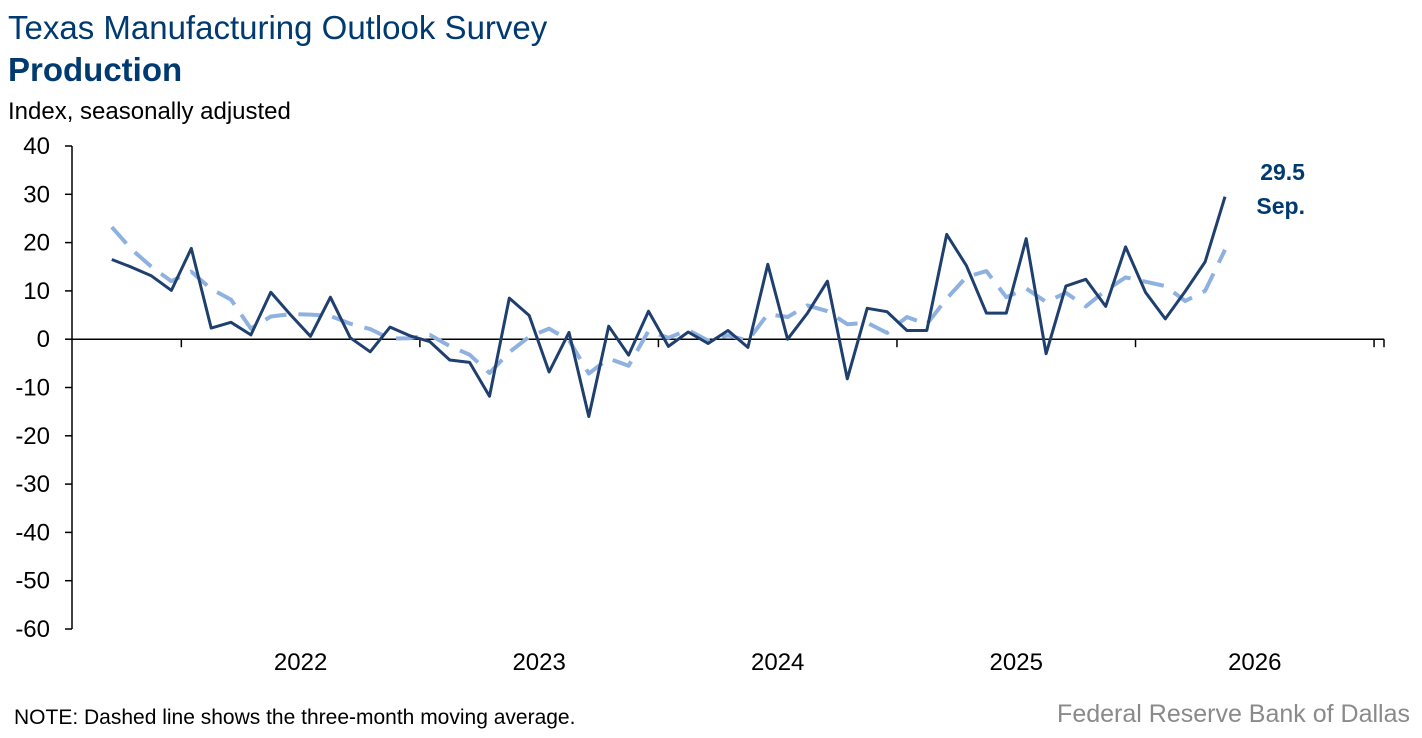  I want to click on chart-subtitle: Production, so click(95, 69).